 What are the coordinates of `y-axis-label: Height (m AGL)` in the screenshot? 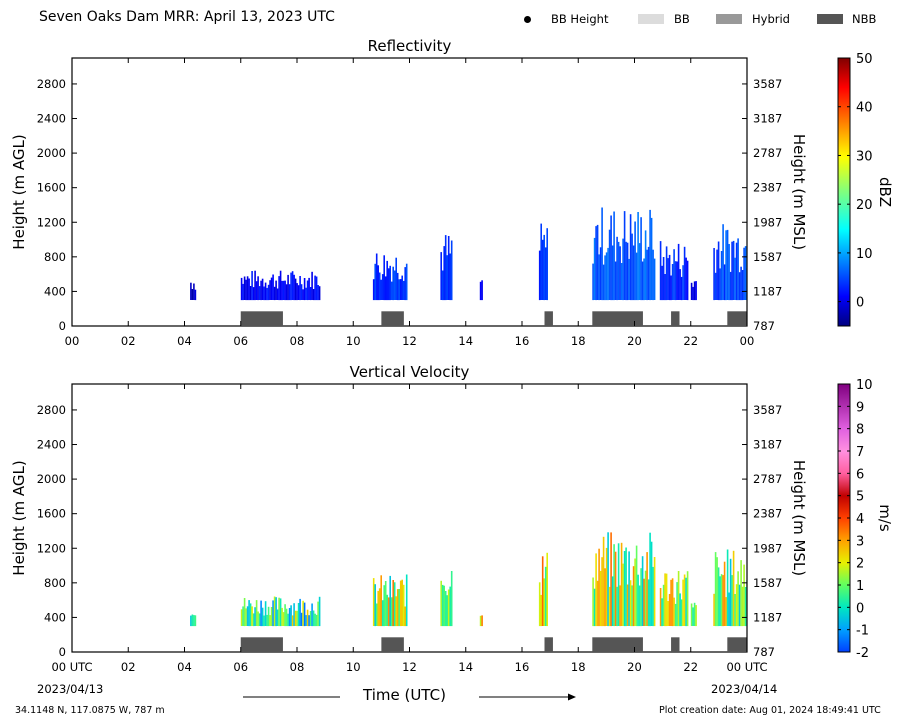 It's located at (19, 191).